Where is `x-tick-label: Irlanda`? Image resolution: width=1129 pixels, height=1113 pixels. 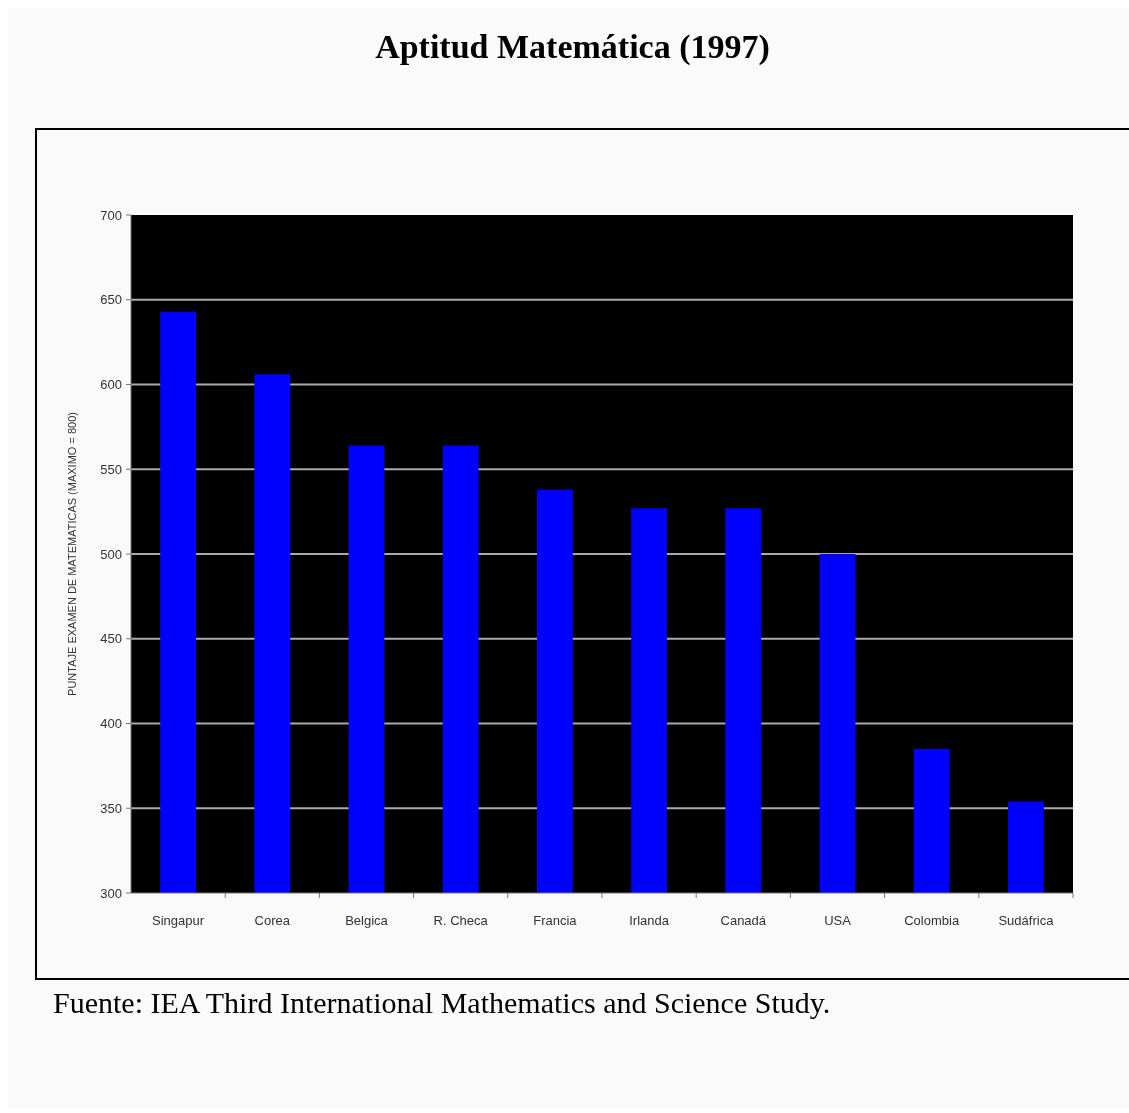 x-tick-label: Irlanda is located at coordinates (649, 920).